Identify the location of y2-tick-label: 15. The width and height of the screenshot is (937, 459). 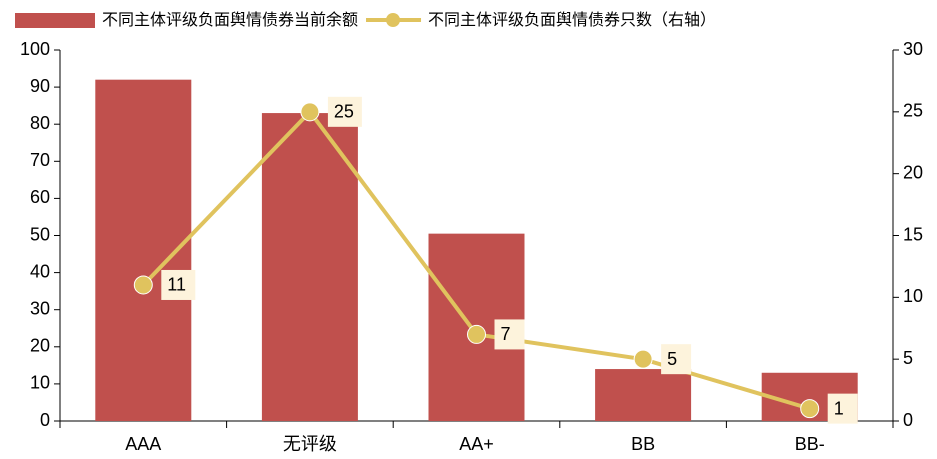
(913, 234).